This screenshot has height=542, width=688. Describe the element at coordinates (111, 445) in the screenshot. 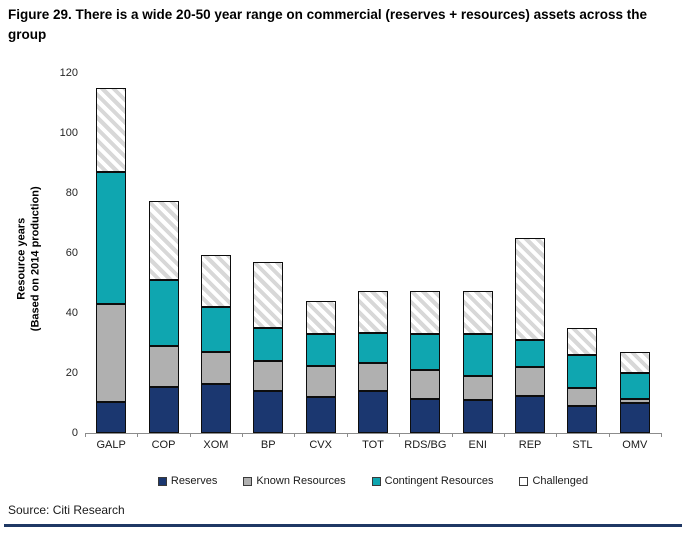

I see `x-tick-label-galp: GALP` at that location.